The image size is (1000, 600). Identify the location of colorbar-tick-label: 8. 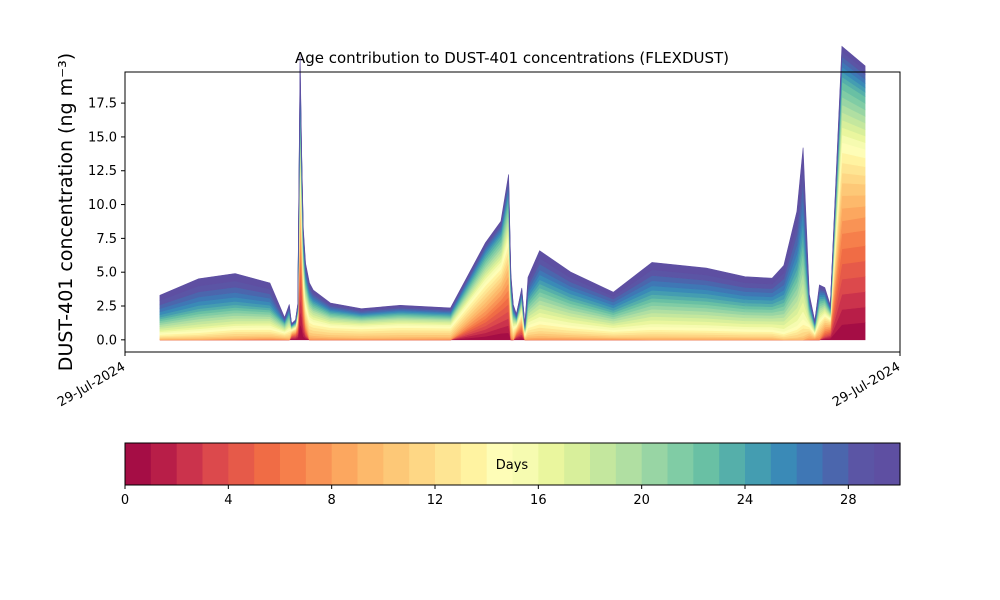
(332, 500).